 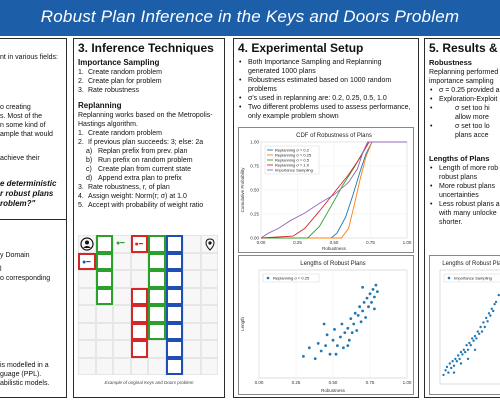 I want to click on y-tick-label: 0.75, so click(x=254, y=166).